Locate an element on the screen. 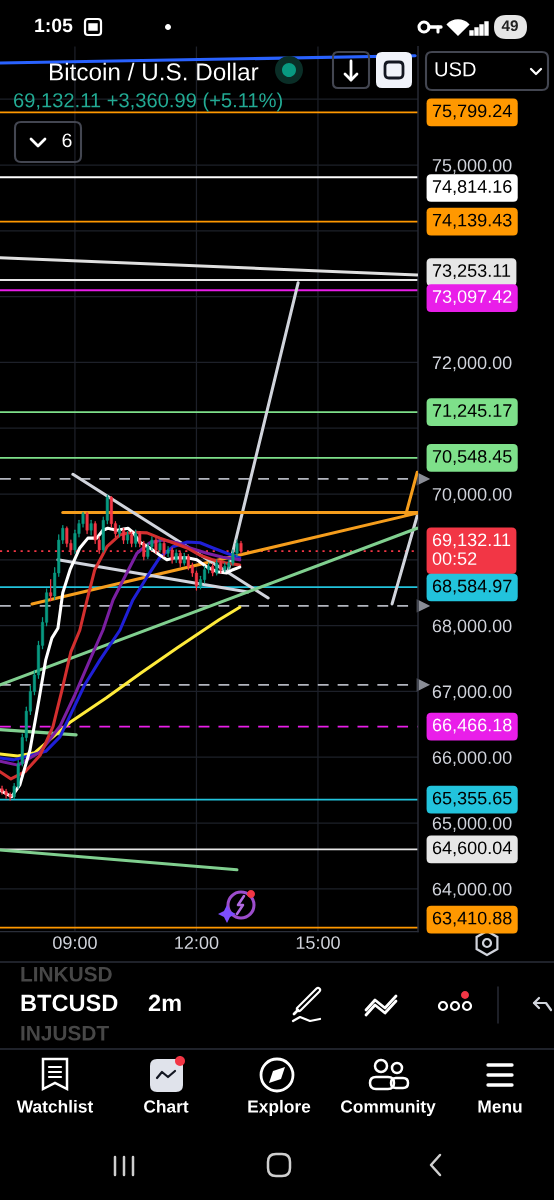 The width and height of the screenshot is (554, 1200). text: INJUSDT is located at coordinates (65, 1033).